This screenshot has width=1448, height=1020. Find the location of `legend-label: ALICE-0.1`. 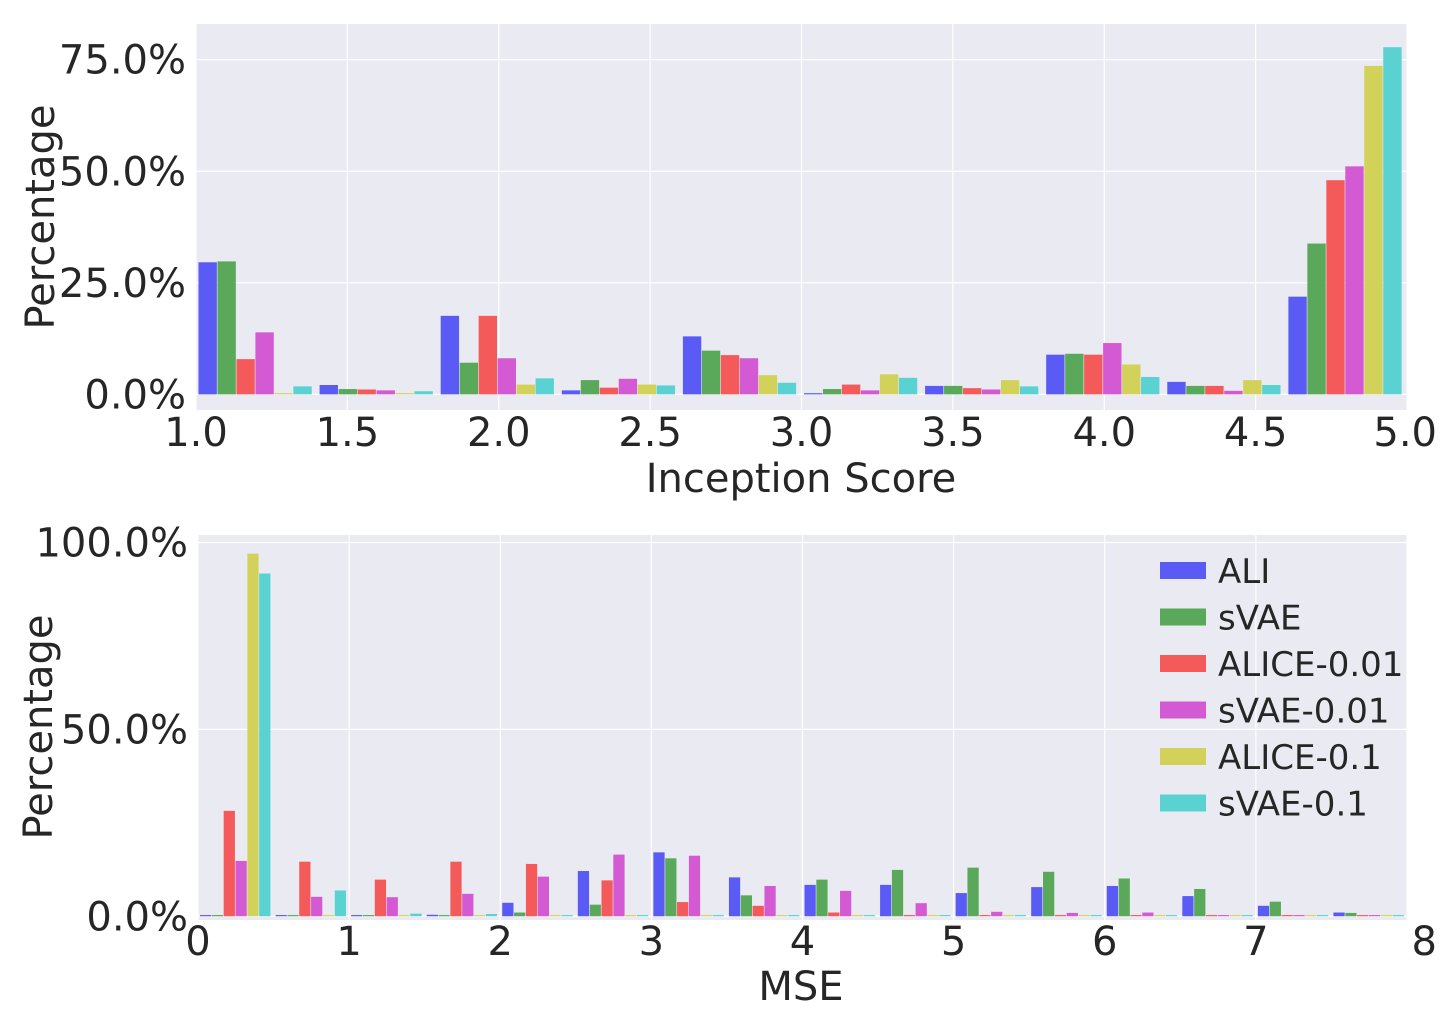

legend-label: ALICE-0.1 is located at coordinates (1300, 758).